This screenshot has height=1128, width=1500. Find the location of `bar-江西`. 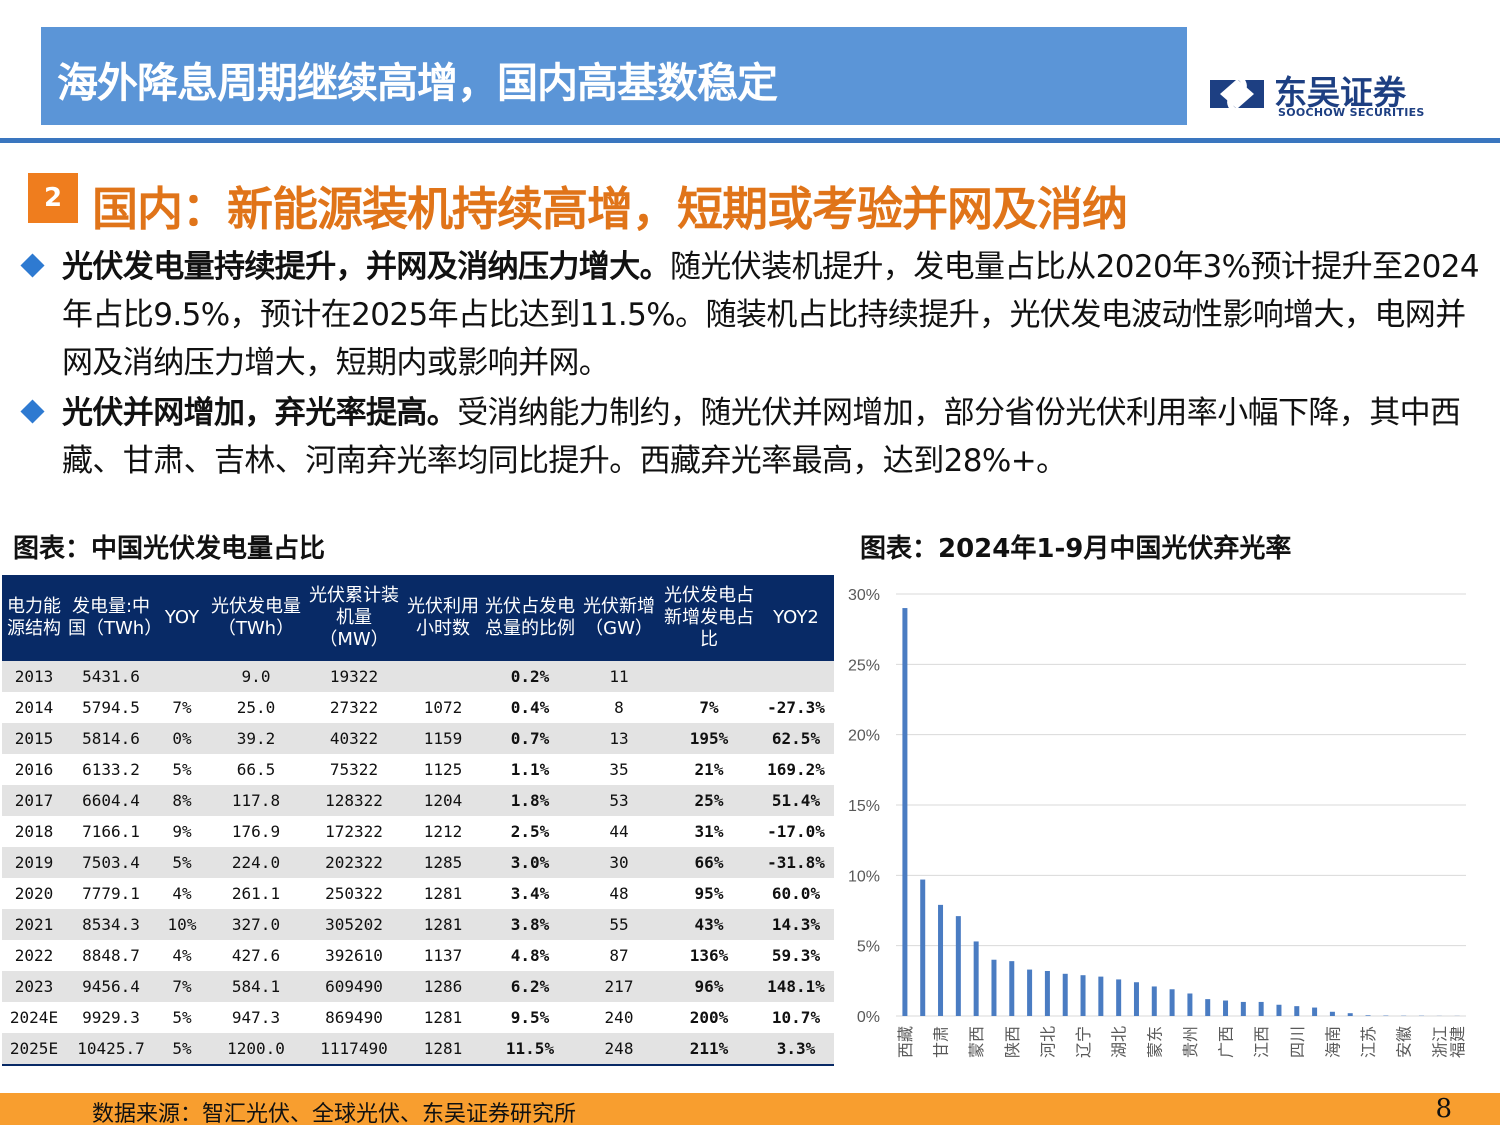

bar-江西 is located at coordinates (1261, 1009).